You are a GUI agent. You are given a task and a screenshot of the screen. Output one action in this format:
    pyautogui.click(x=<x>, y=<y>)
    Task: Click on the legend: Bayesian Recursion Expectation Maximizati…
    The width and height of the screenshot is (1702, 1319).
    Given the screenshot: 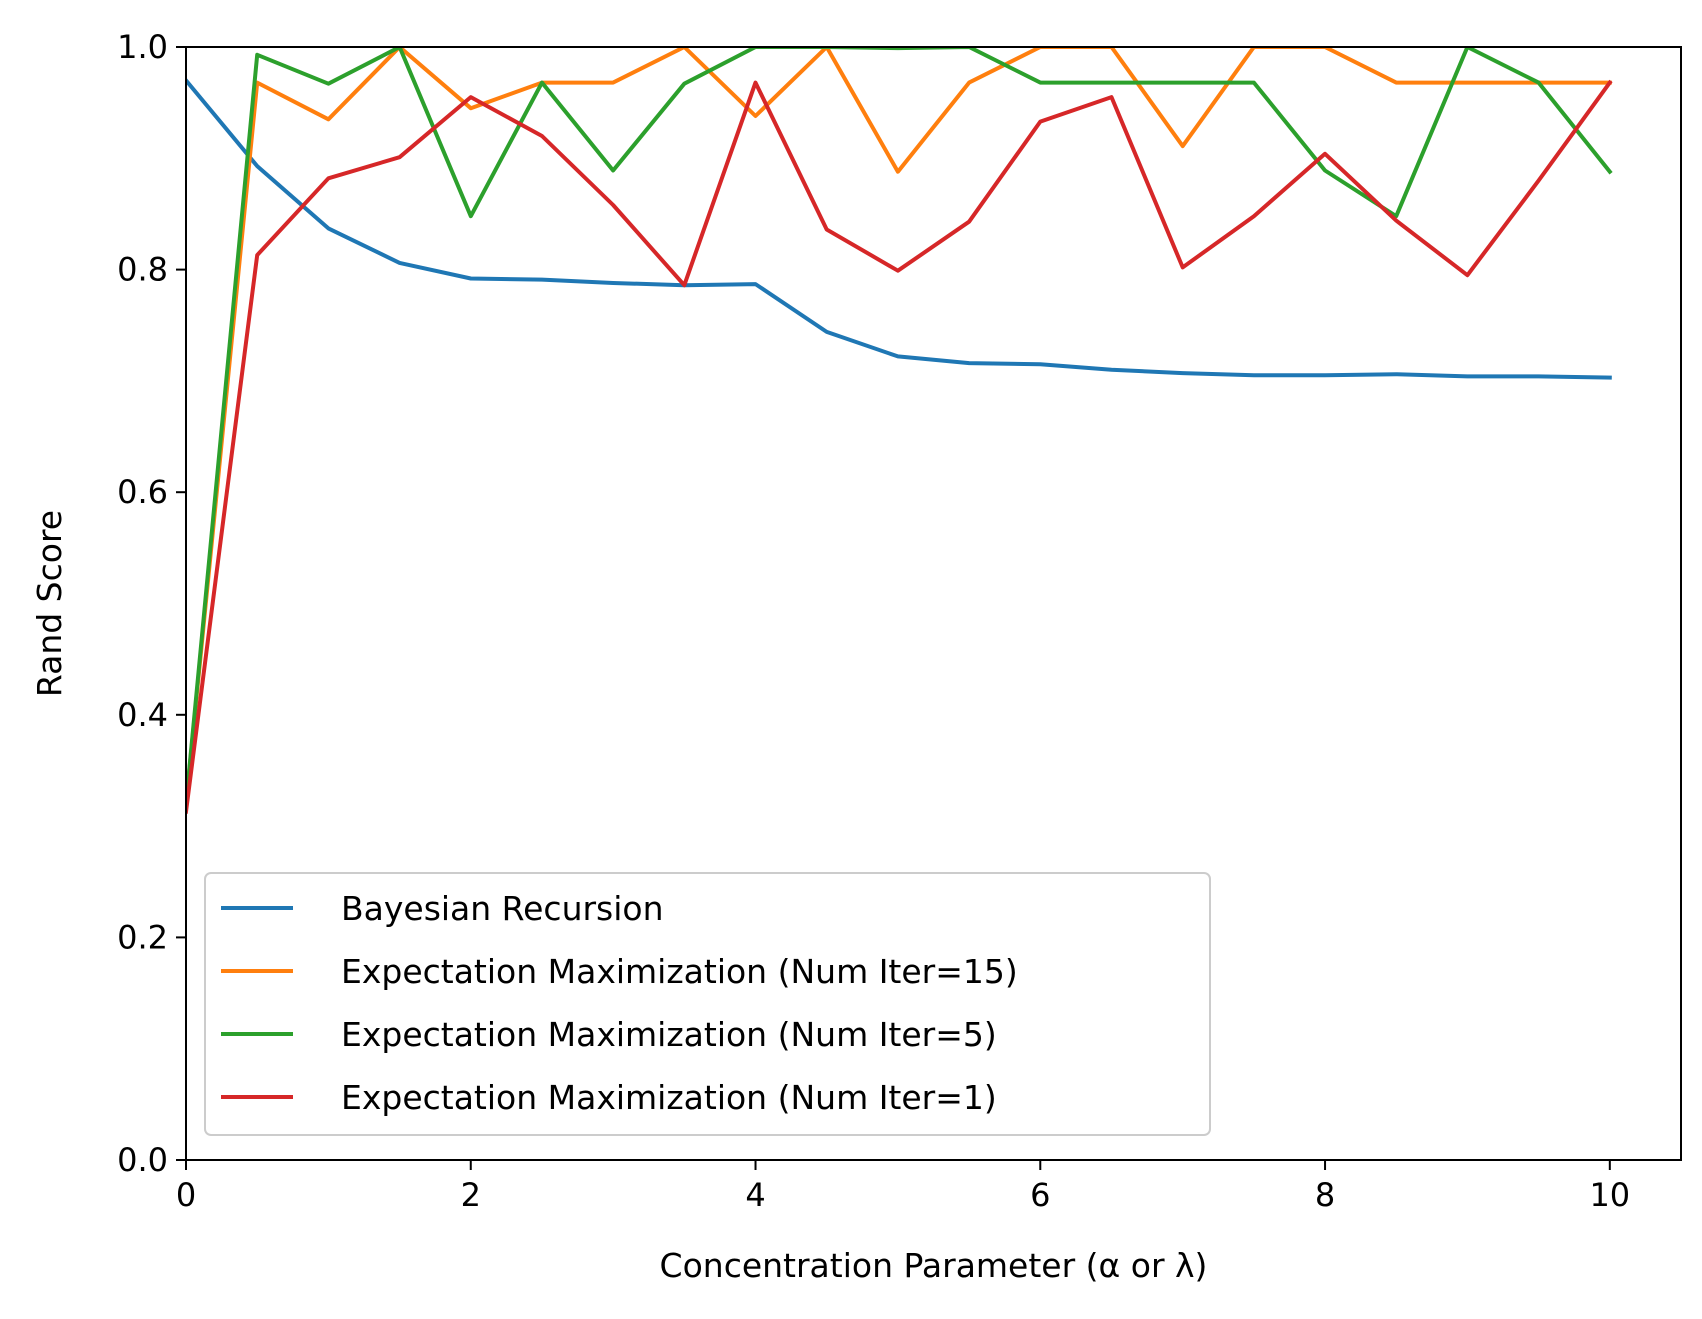 What is the action you would take?
    pyautogui.click(x=707, y=1004)
    